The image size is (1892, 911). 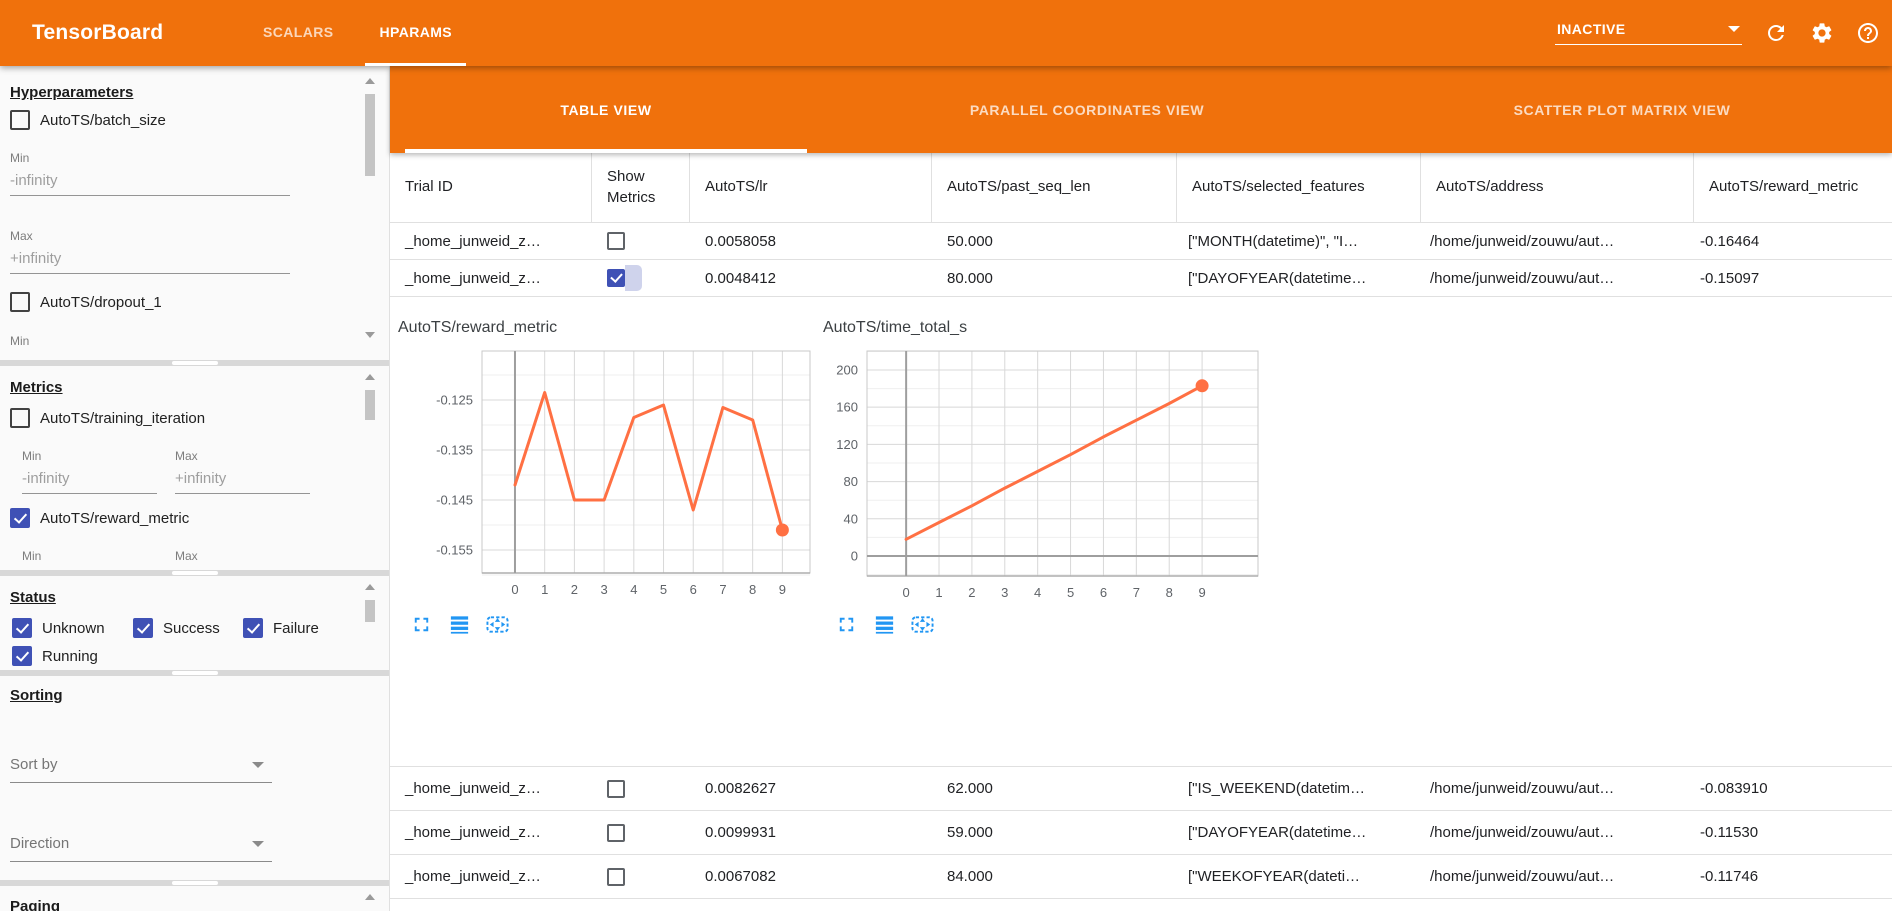 I want to click on section-title: Sorting, so click(x=36, y=695).